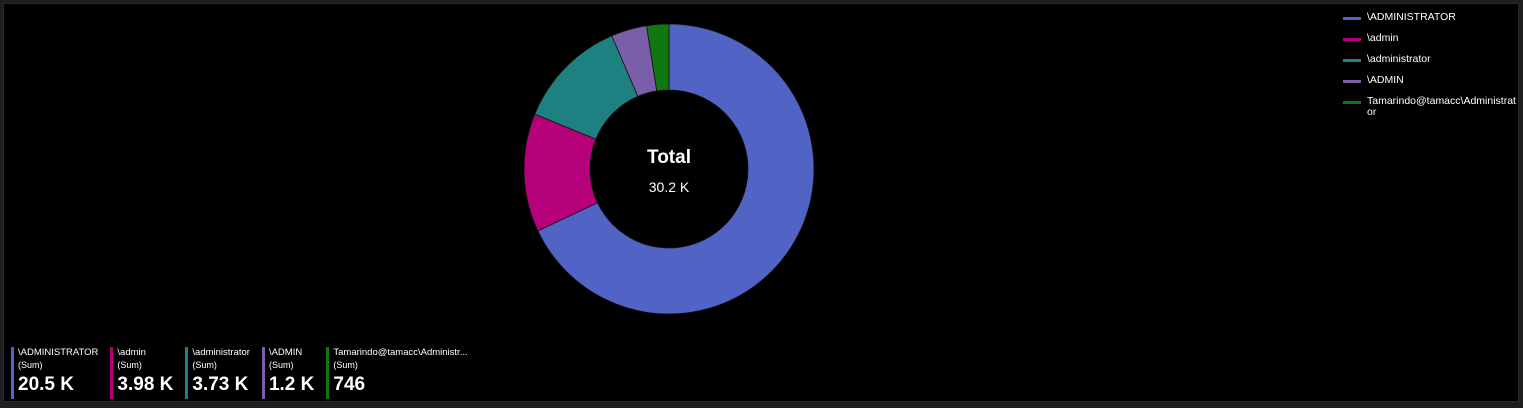  I want to click on kpi-tile: \ADMIN (Sum) 1.2 K, so click(288, 373).